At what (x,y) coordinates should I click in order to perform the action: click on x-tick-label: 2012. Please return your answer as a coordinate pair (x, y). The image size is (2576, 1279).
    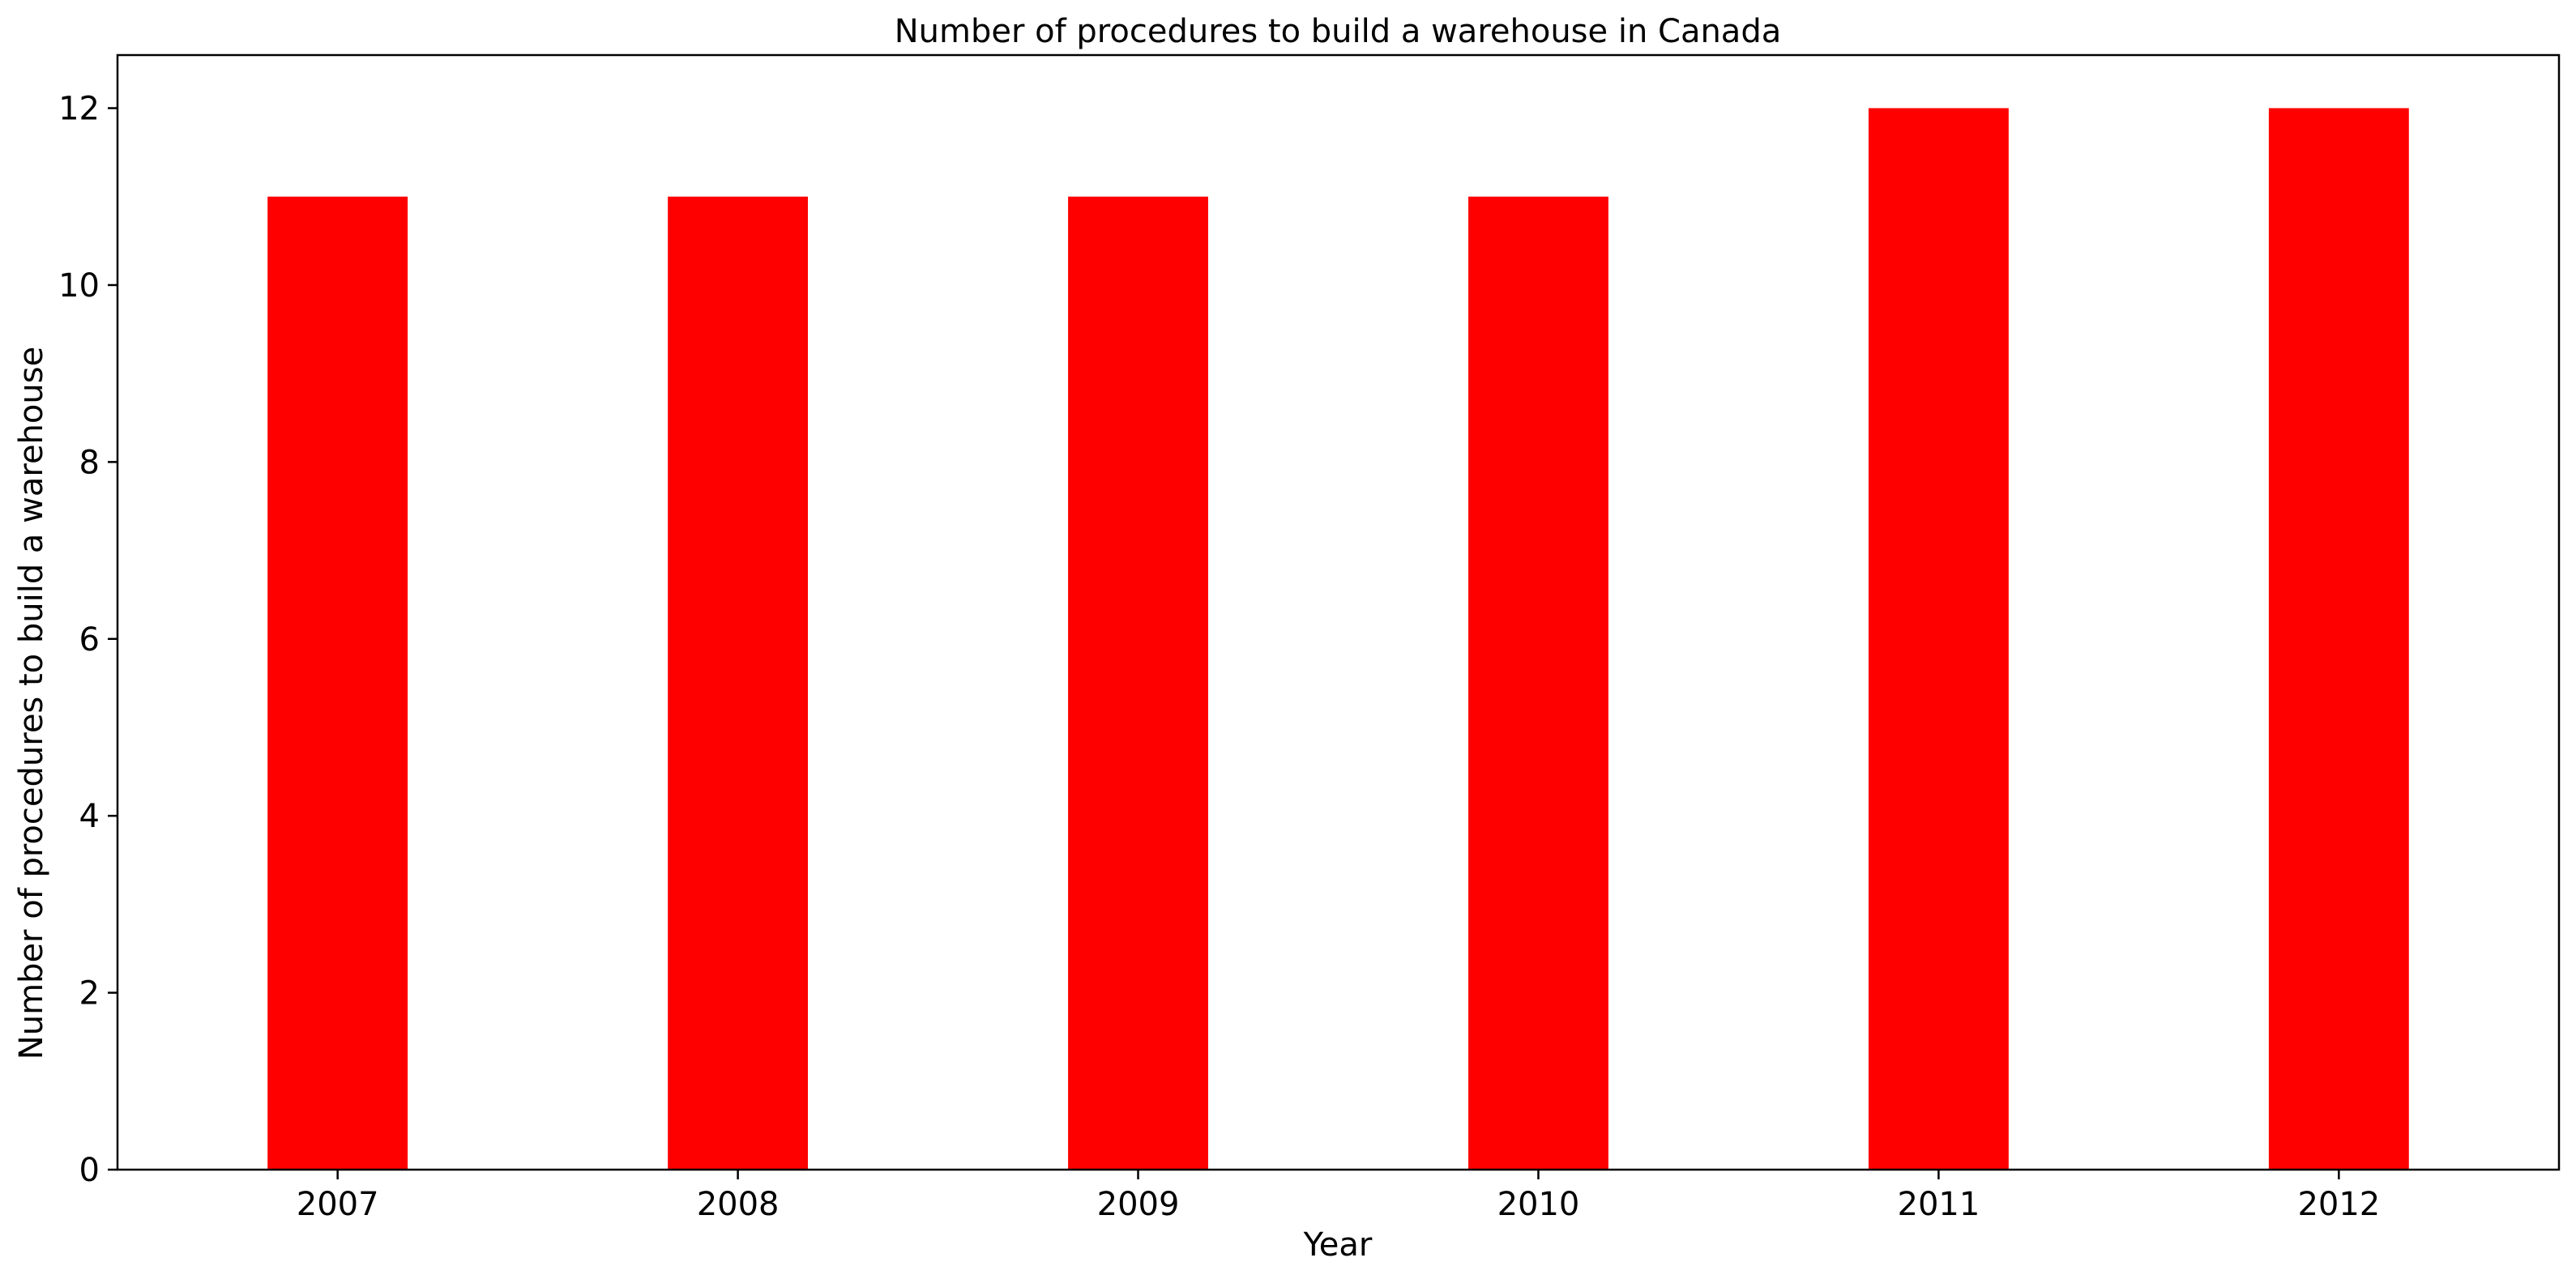
    Looking at the image, I should click on (2338, 1204).